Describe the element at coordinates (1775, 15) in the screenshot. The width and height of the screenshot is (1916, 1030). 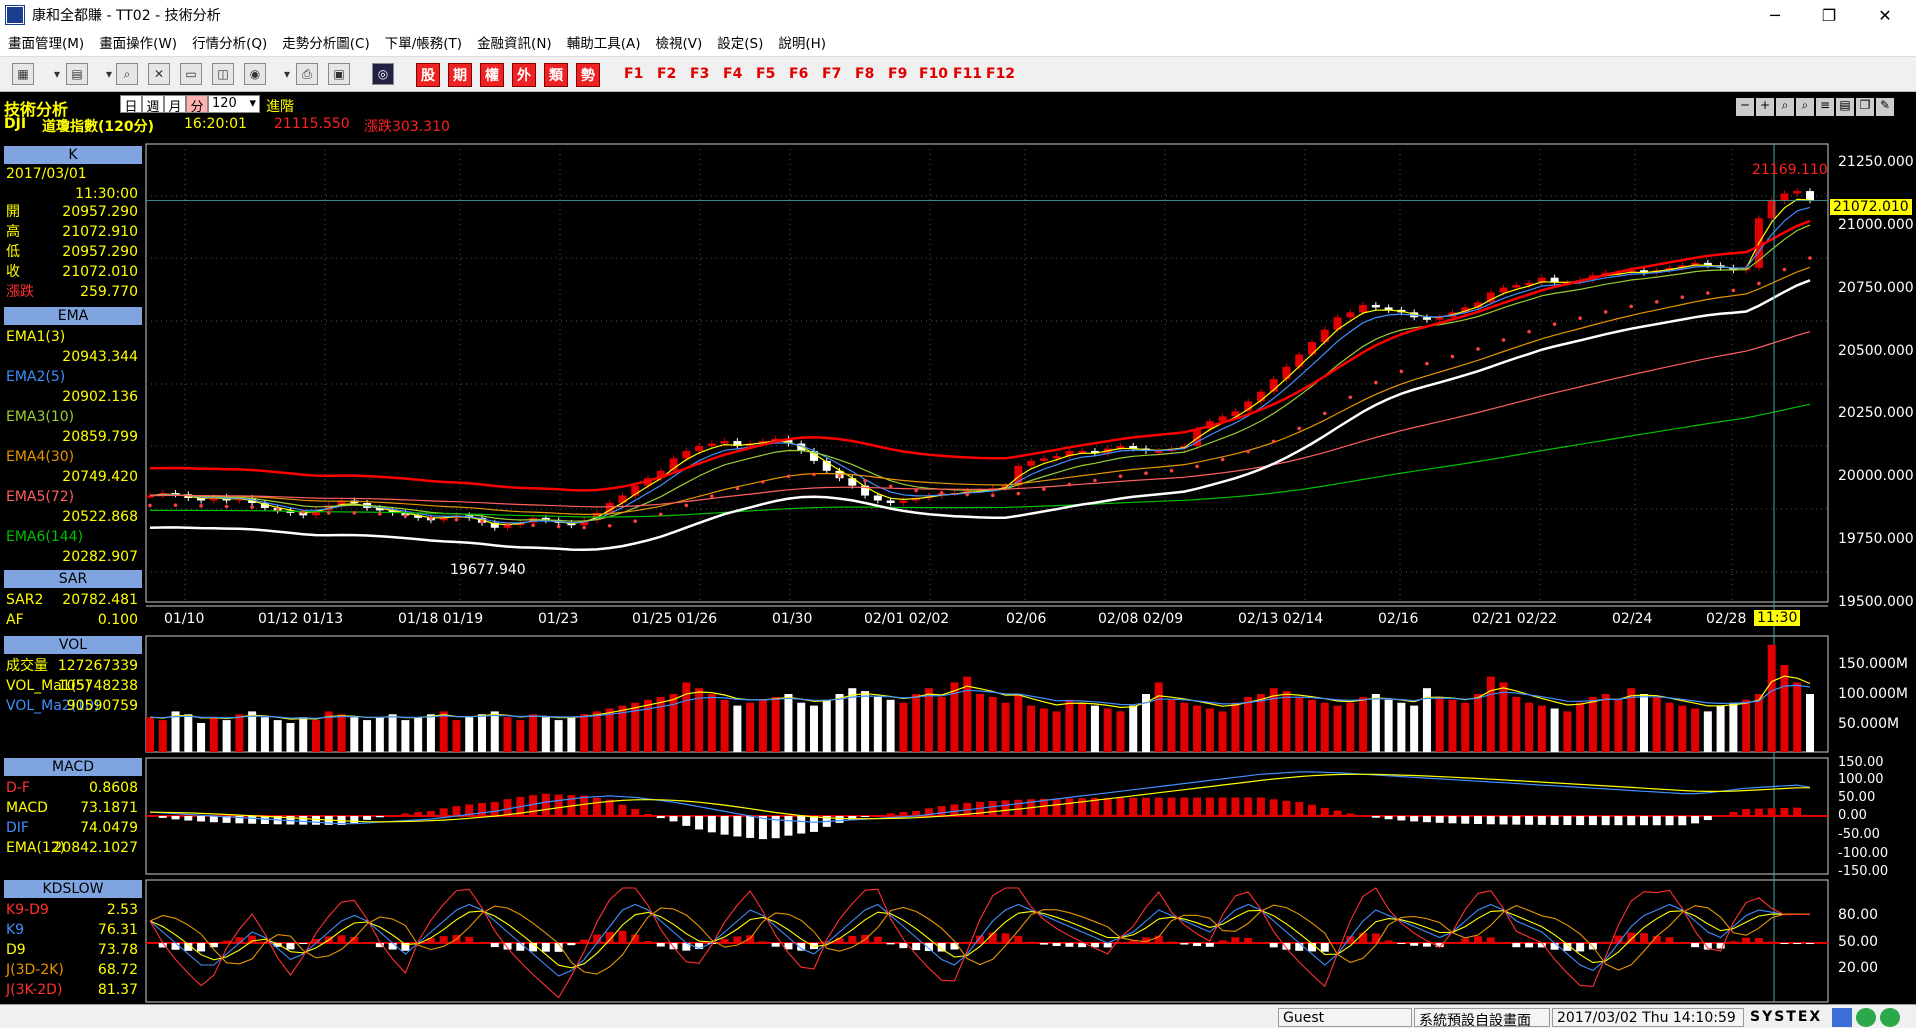
I see `minimize-button: ─` at that location.